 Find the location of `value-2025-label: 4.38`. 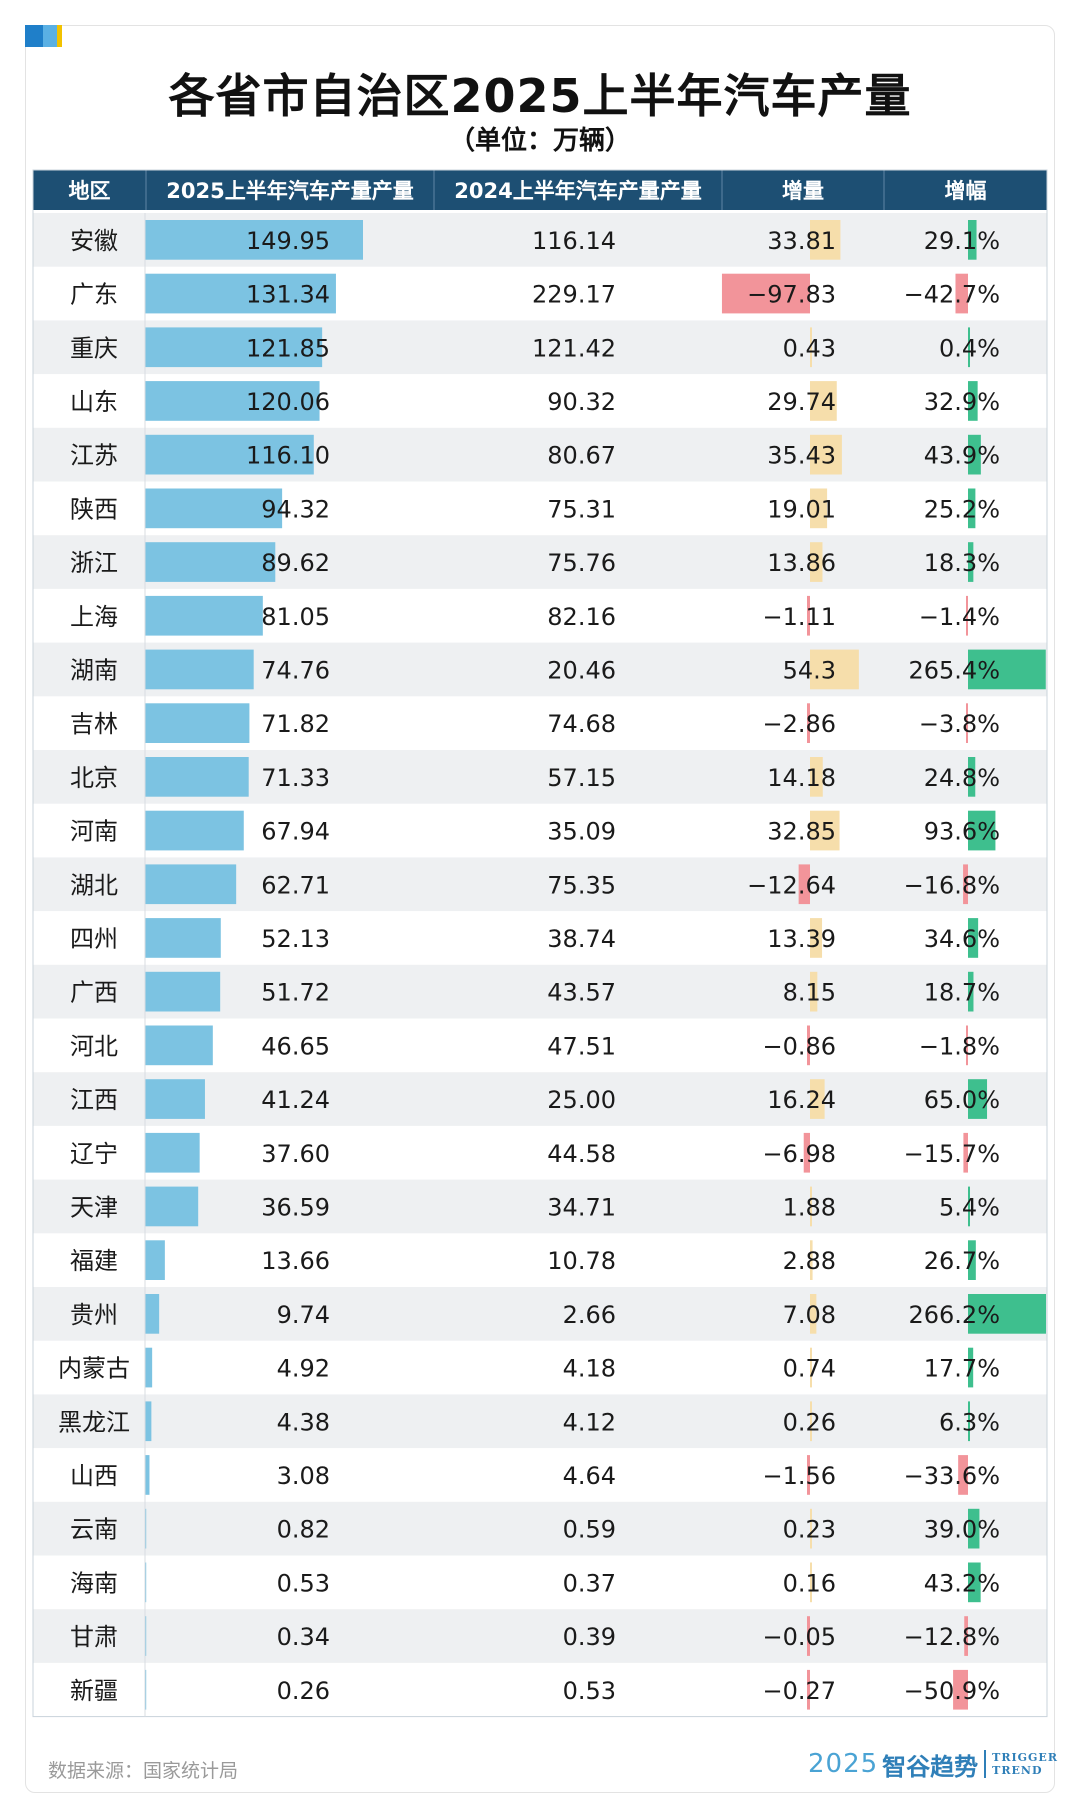

value-2025-label: 4.38 is located at coordinates (303, 1422).